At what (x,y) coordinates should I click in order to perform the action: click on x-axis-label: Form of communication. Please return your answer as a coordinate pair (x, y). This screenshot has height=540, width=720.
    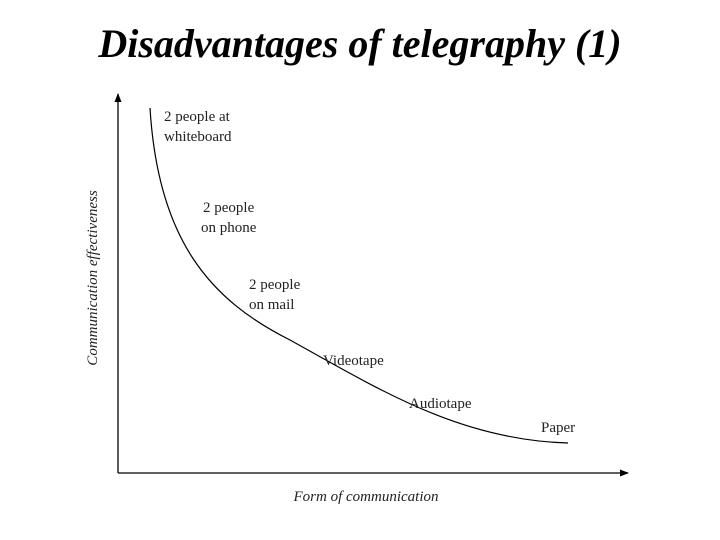
    Looking at the image, I should click on (366, 497).